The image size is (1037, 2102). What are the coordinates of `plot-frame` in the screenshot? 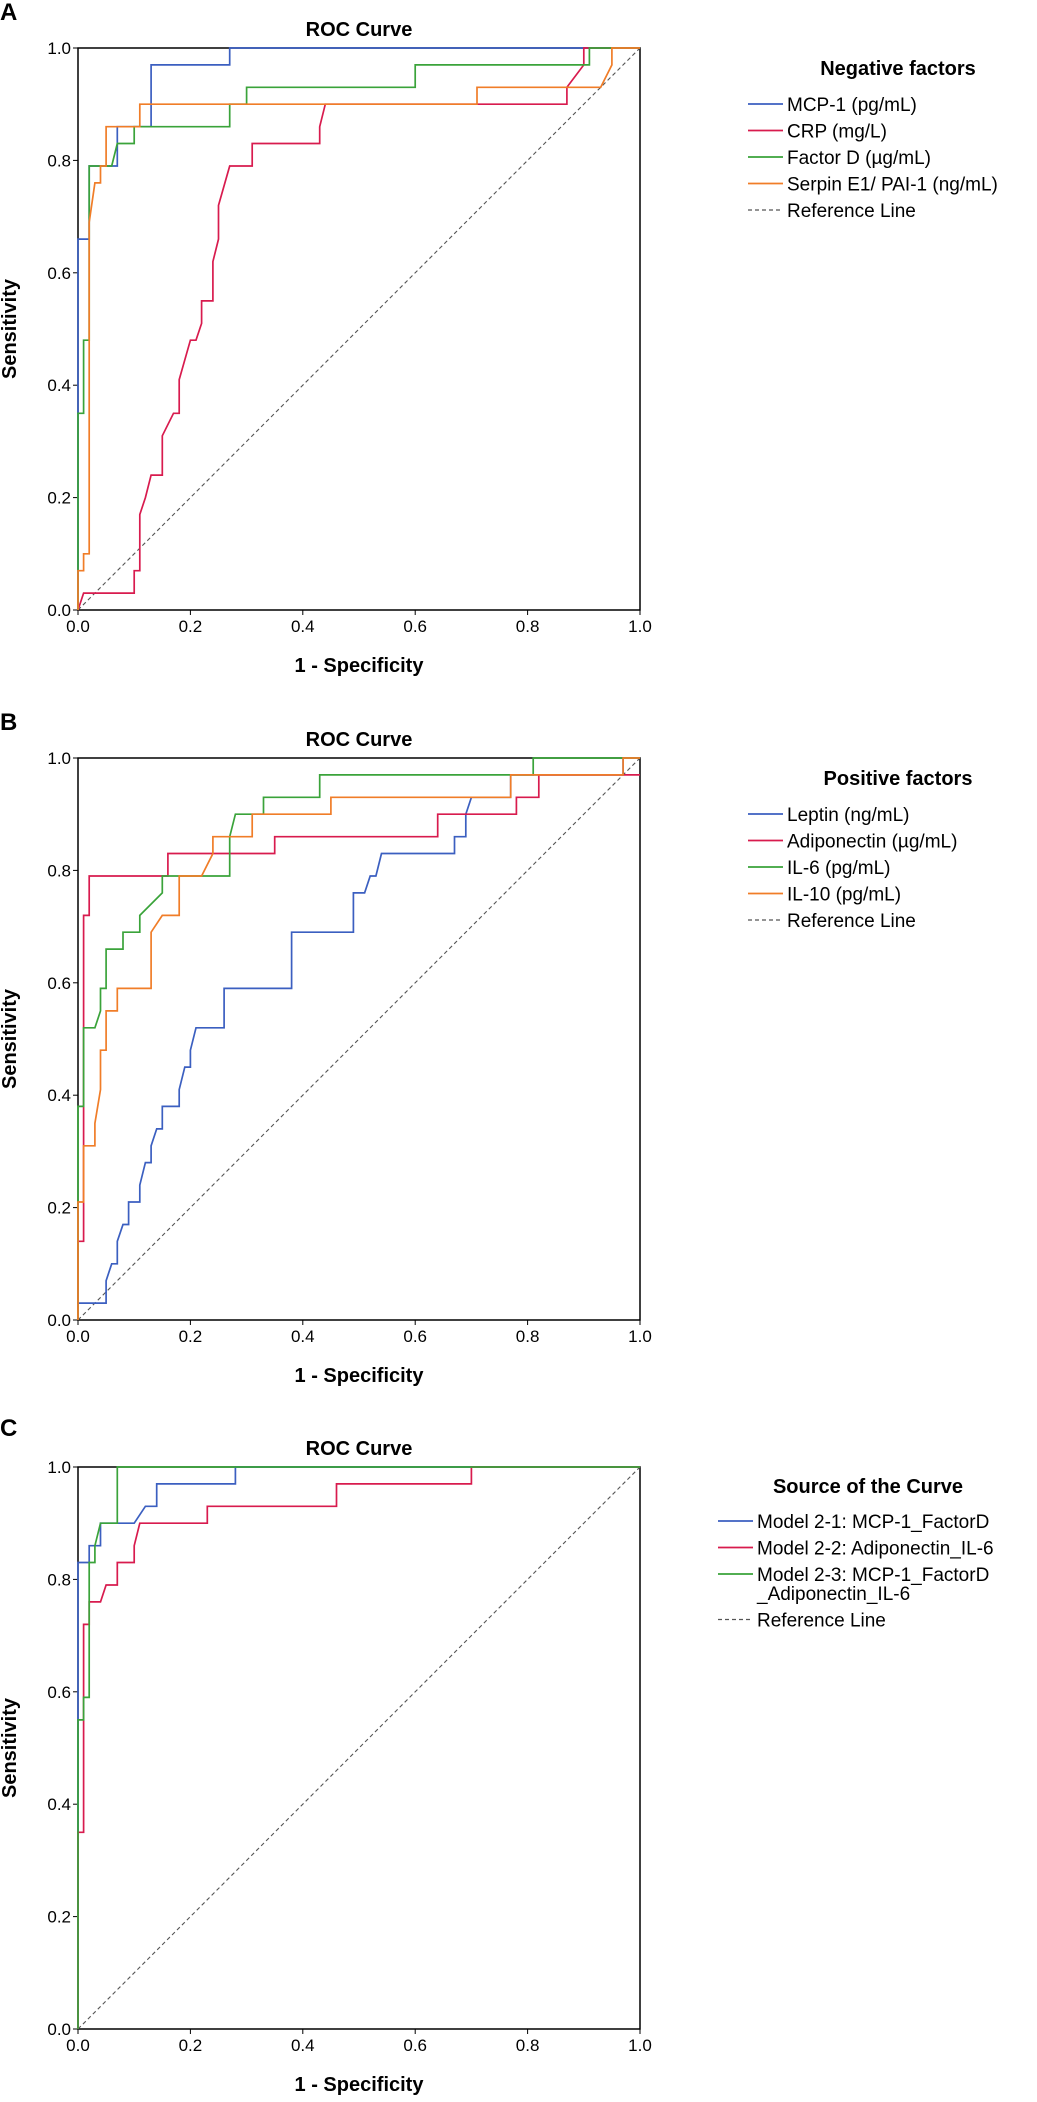 It's located at (359, 1039).